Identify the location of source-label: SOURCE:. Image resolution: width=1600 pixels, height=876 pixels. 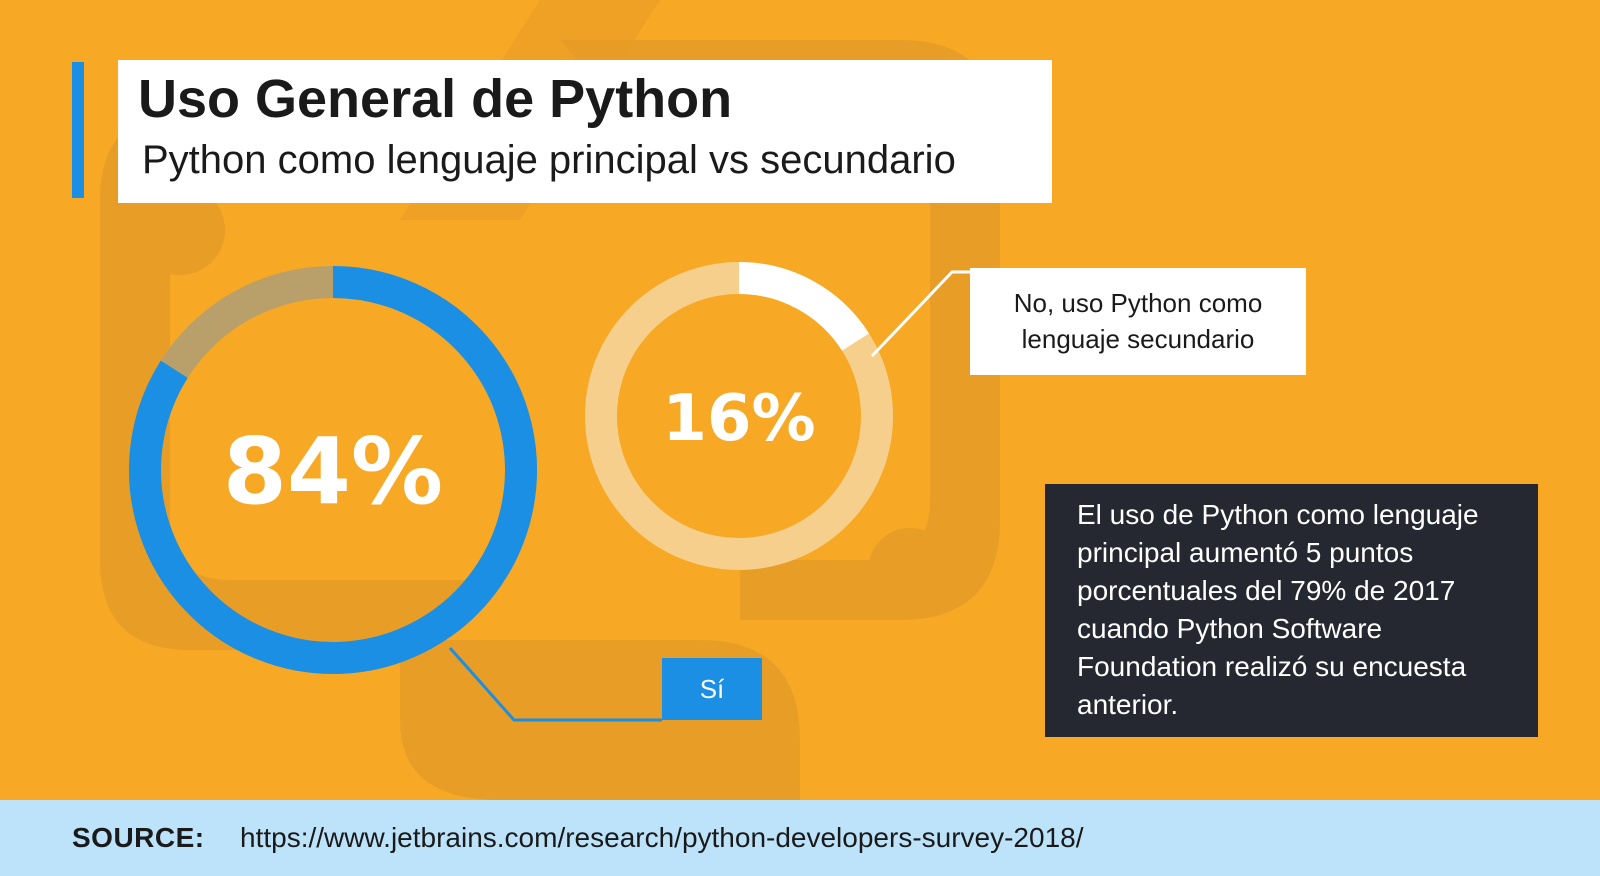
(138, 837).